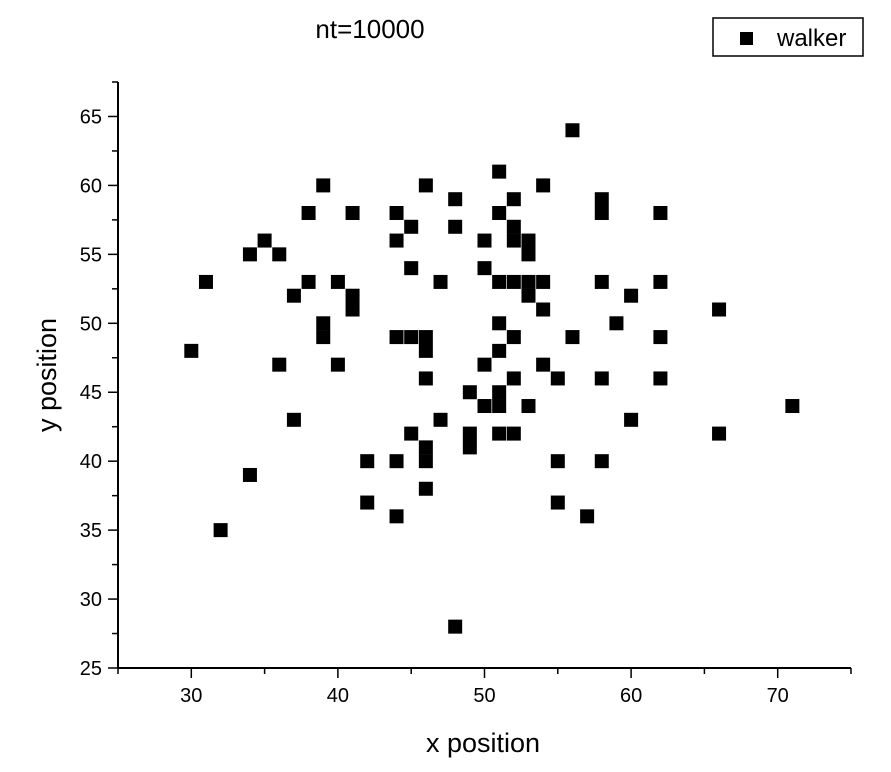 Image resolution: width=891 pixels, height=772 pixels. What do you see at coordinates (91, 669) in the screenshot?
I see `y-tick-label: 25` at bounding box center [91, 669].